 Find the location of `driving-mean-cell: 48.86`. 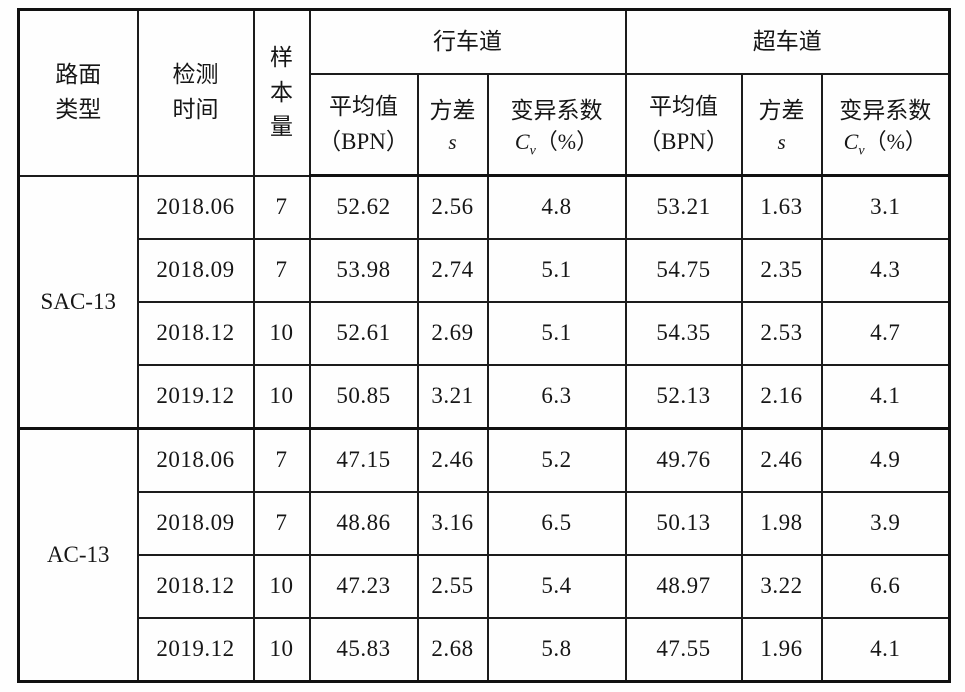

driving-mean-cell: 48.86 is located at coordinates (363, 523).